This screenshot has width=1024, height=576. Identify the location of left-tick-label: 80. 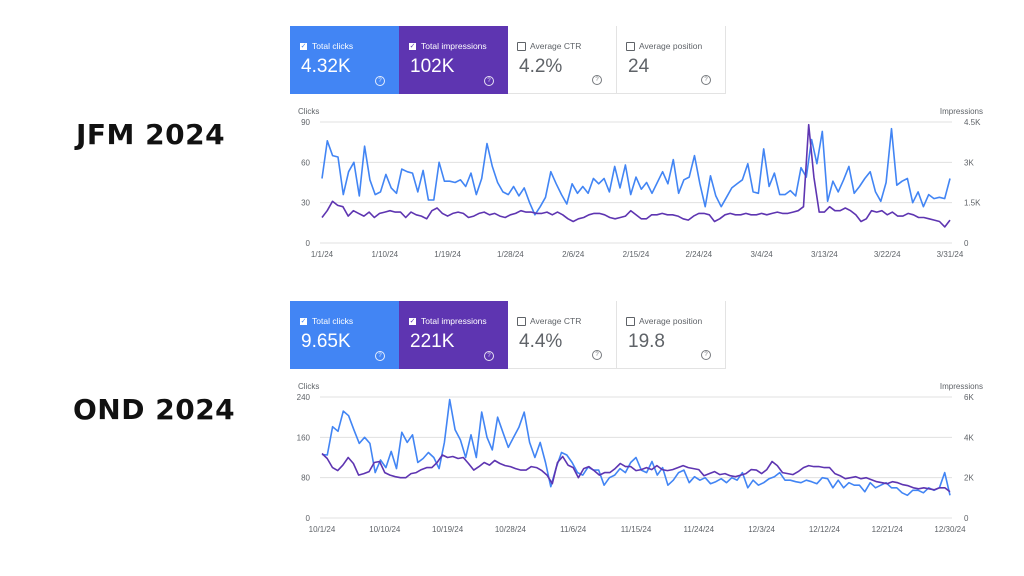
(305, 478).